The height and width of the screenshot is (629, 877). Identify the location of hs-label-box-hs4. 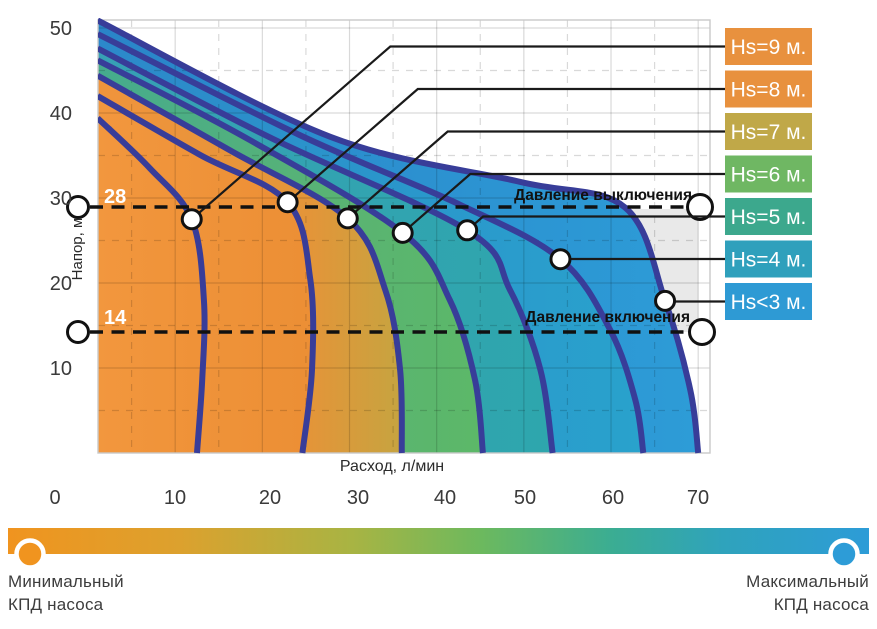
(768, 259).